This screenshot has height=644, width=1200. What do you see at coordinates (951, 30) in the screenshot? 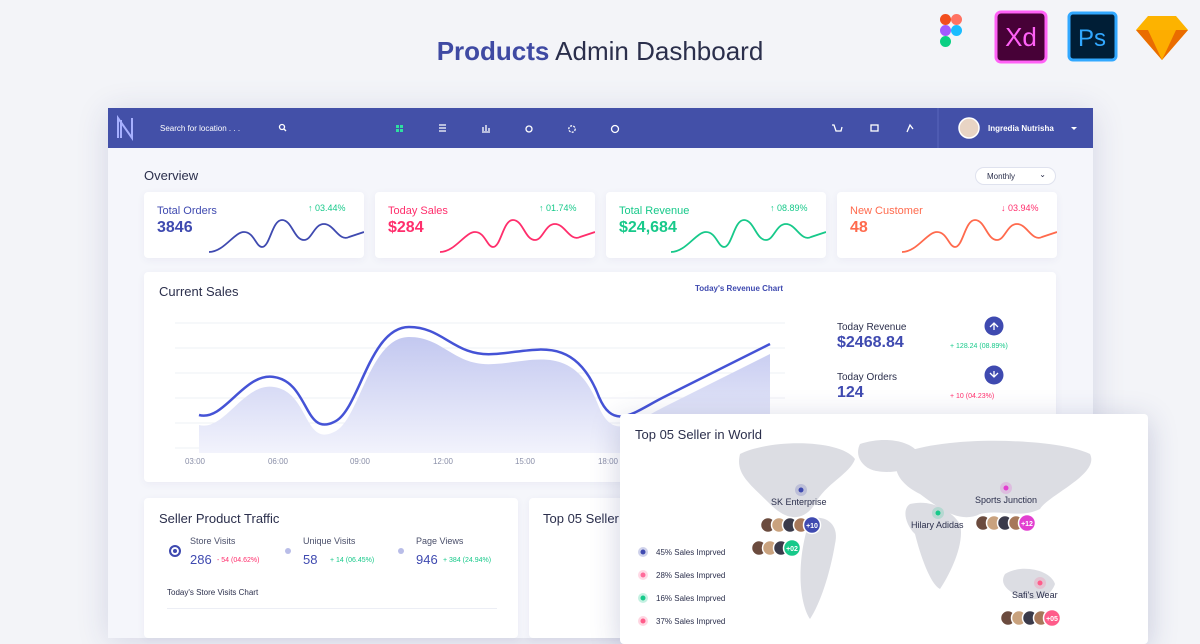
I see `figma-icon` at bounding box center [951, 30].